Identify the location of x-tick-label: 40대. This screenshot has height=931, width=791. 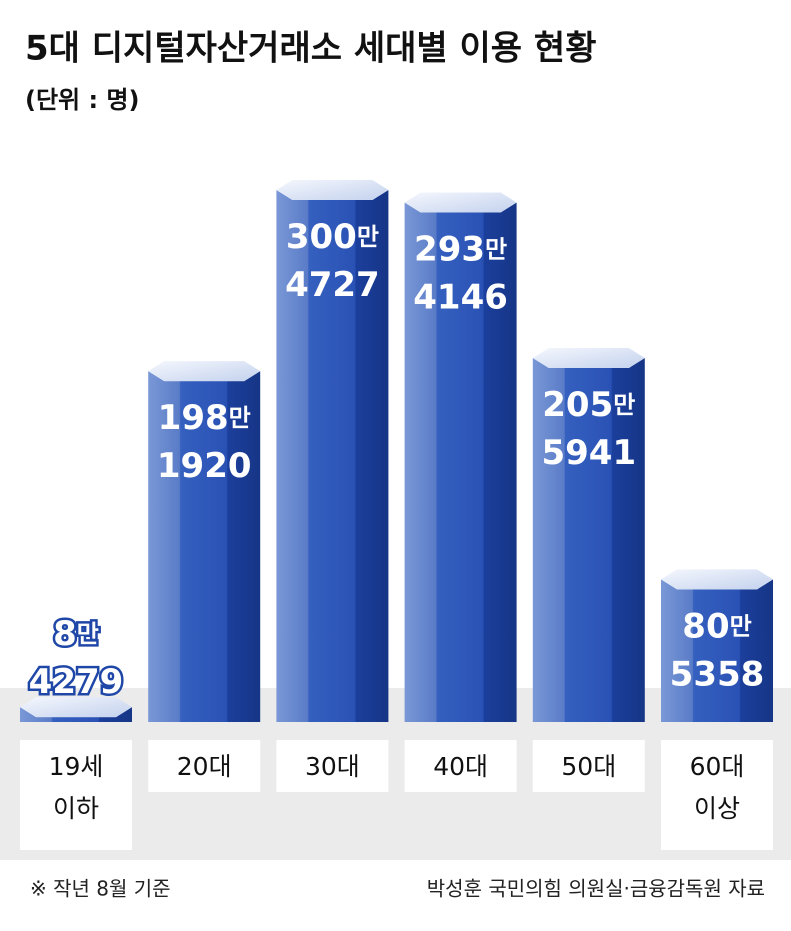
(460, 766).